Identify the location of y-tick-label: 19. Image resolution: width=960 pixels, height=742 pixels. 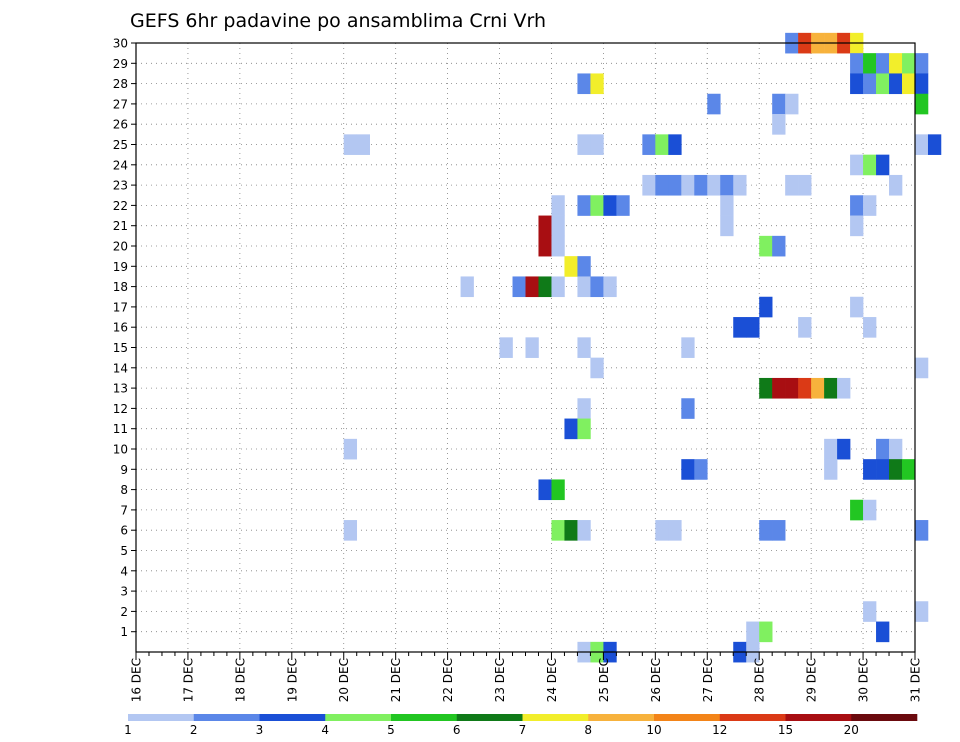
(120, 267).